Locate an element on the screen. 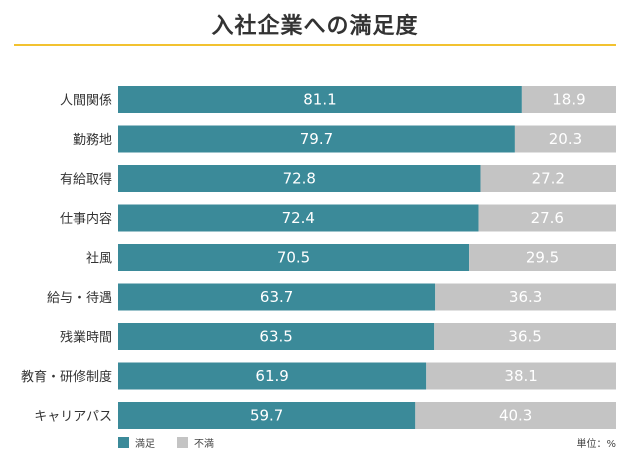 The width and height of the screenshot is (630, 474). value-label-dissatisfied: 20.3 is located at coordinates (565, 139).